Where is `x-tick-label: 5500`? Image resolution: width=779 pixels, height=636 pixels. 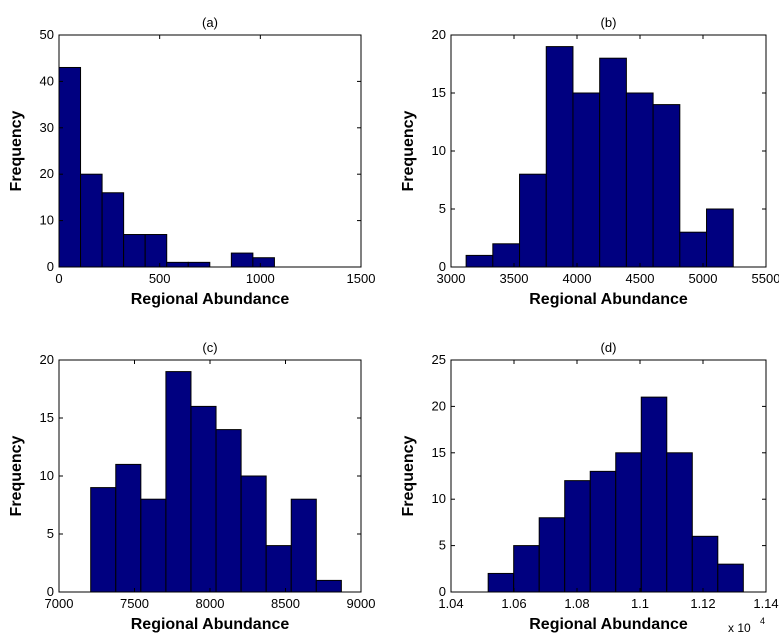
x-tick-label: 5500 is located at coordinates (765, 278).